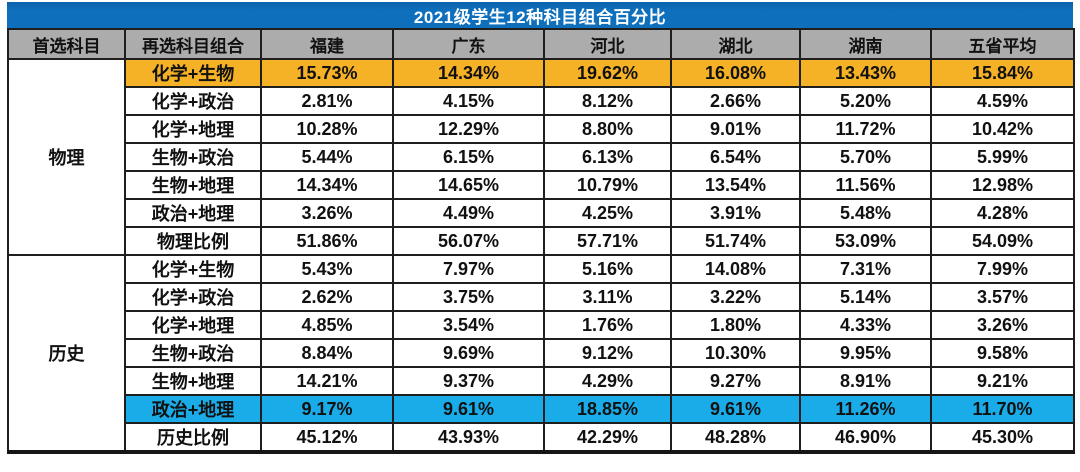  What do you see at coordinates (735, 269) in the screenshot?
I see `value-cell: 14.08%` at bounding box center [735, 269].